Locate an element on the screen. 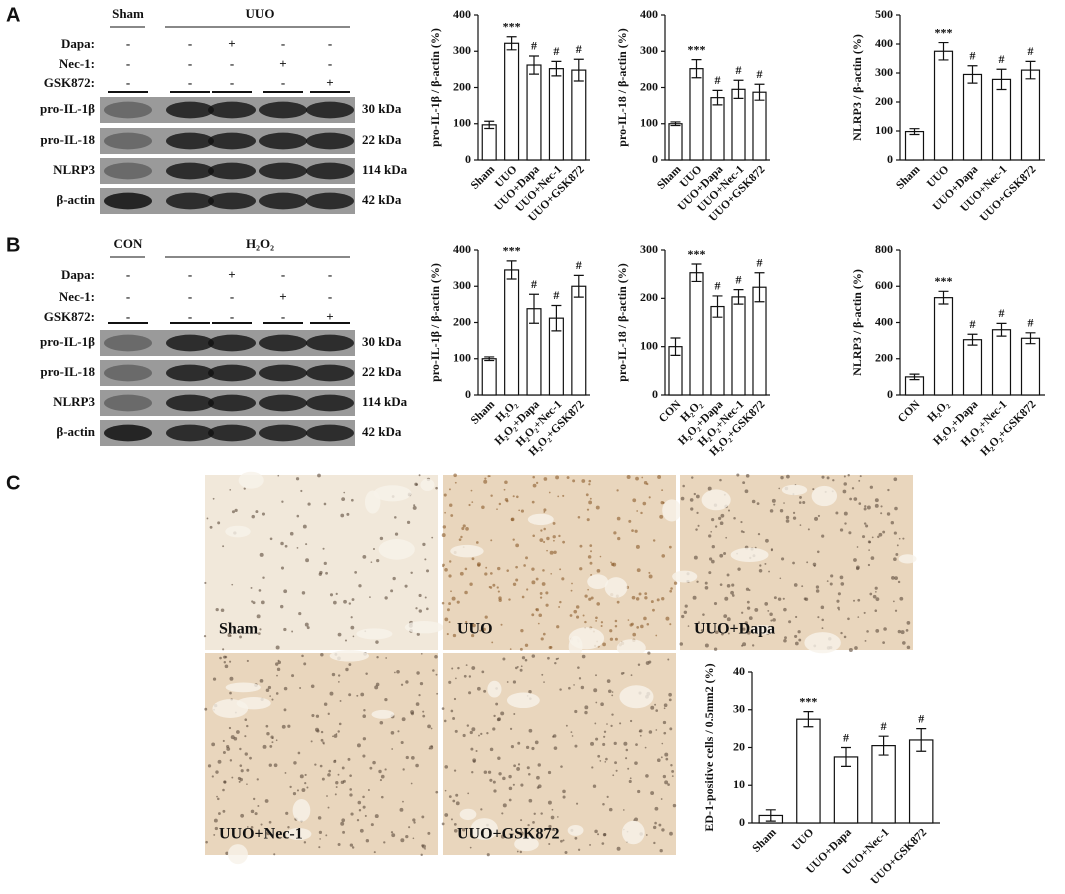 This screenshot has width=1065, height=894. band-label: pro-IL-18 is located at coordinates (67, 139).